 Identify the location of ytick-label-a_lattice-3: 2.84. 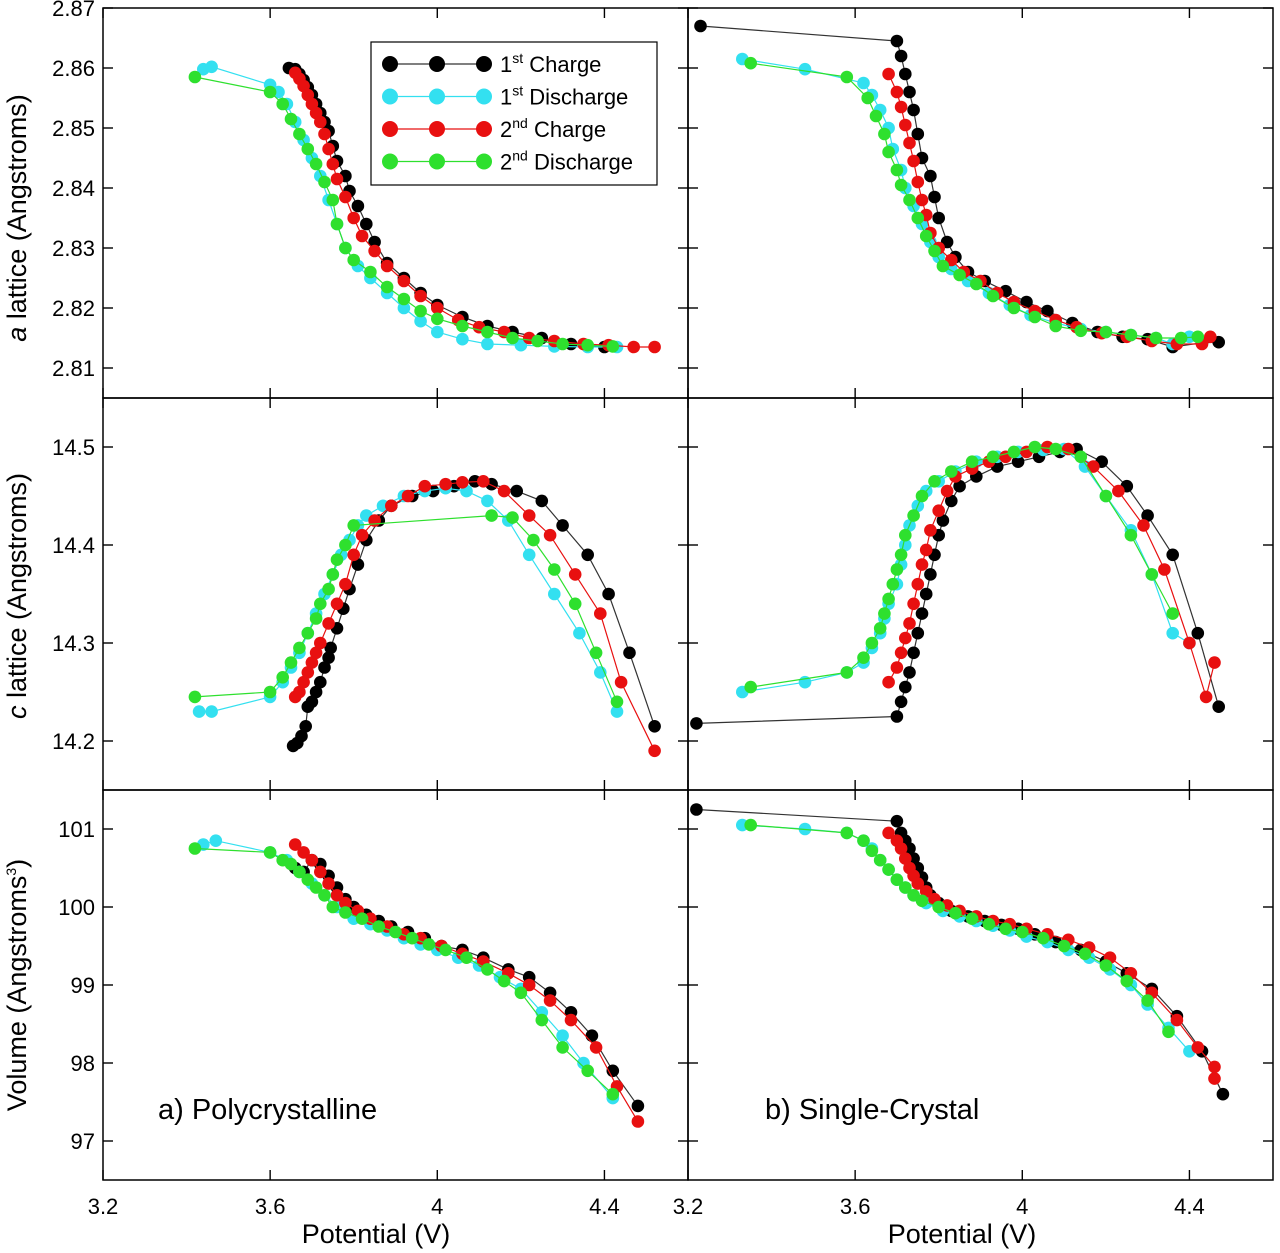
(73, 188).